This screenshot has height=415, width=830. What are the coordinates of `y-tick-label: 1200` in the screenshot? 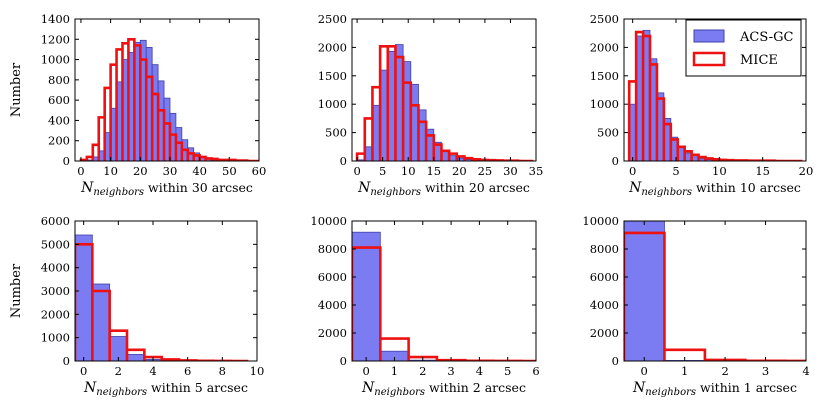 It's located at (55, 39).